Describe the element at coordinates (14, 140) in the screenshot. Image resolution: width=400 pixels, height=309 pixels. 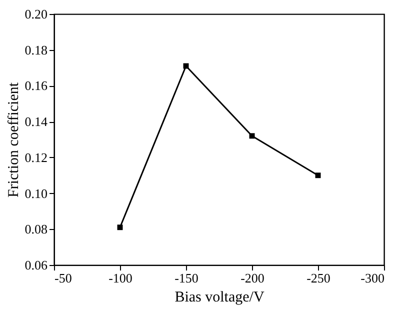
I see `y-axis-title: Friction coefficient` at that location.